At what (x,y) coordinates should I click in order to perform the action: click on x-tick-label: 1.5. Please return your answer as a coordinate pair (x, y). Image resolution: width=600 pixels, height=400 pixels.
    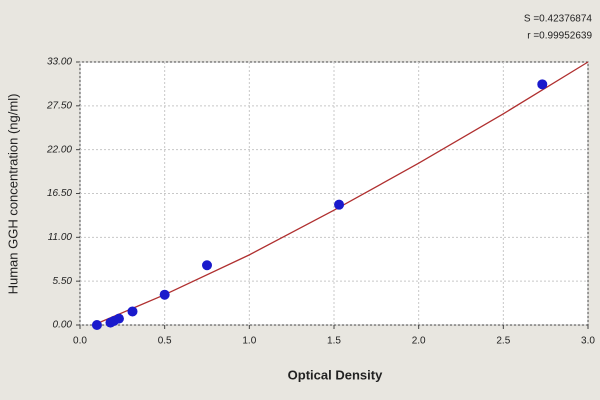
    Looking at the image, I should click on (334, 341).